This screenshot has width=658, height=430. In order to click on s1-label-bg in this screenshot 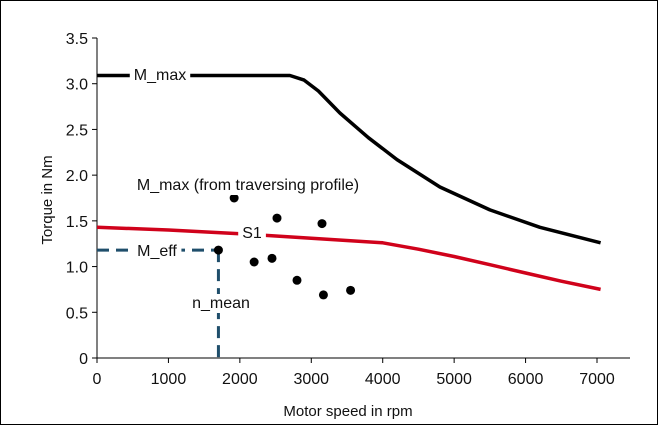, I will do `click(252, 233)`.